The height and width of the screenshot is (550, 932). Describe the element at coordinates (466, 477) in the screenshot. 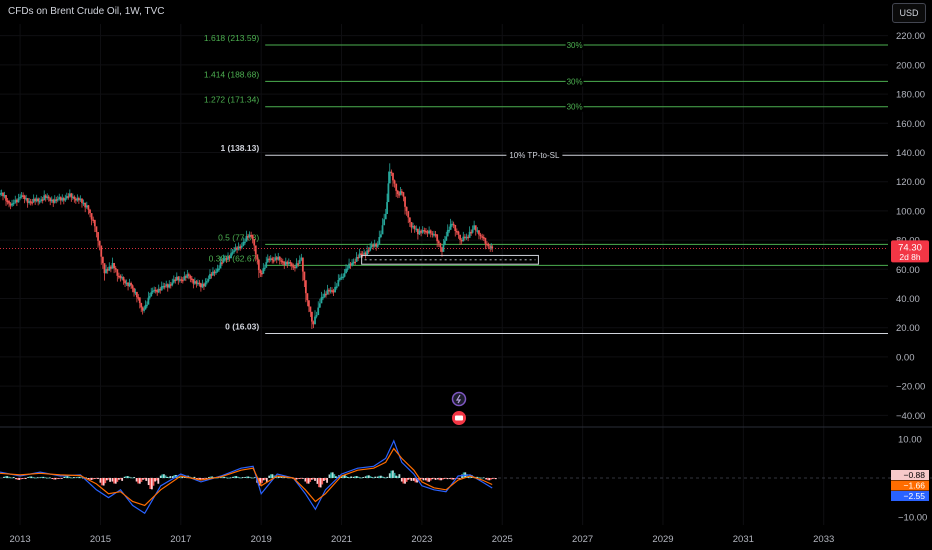

I see `oscillator-pane` at that location.